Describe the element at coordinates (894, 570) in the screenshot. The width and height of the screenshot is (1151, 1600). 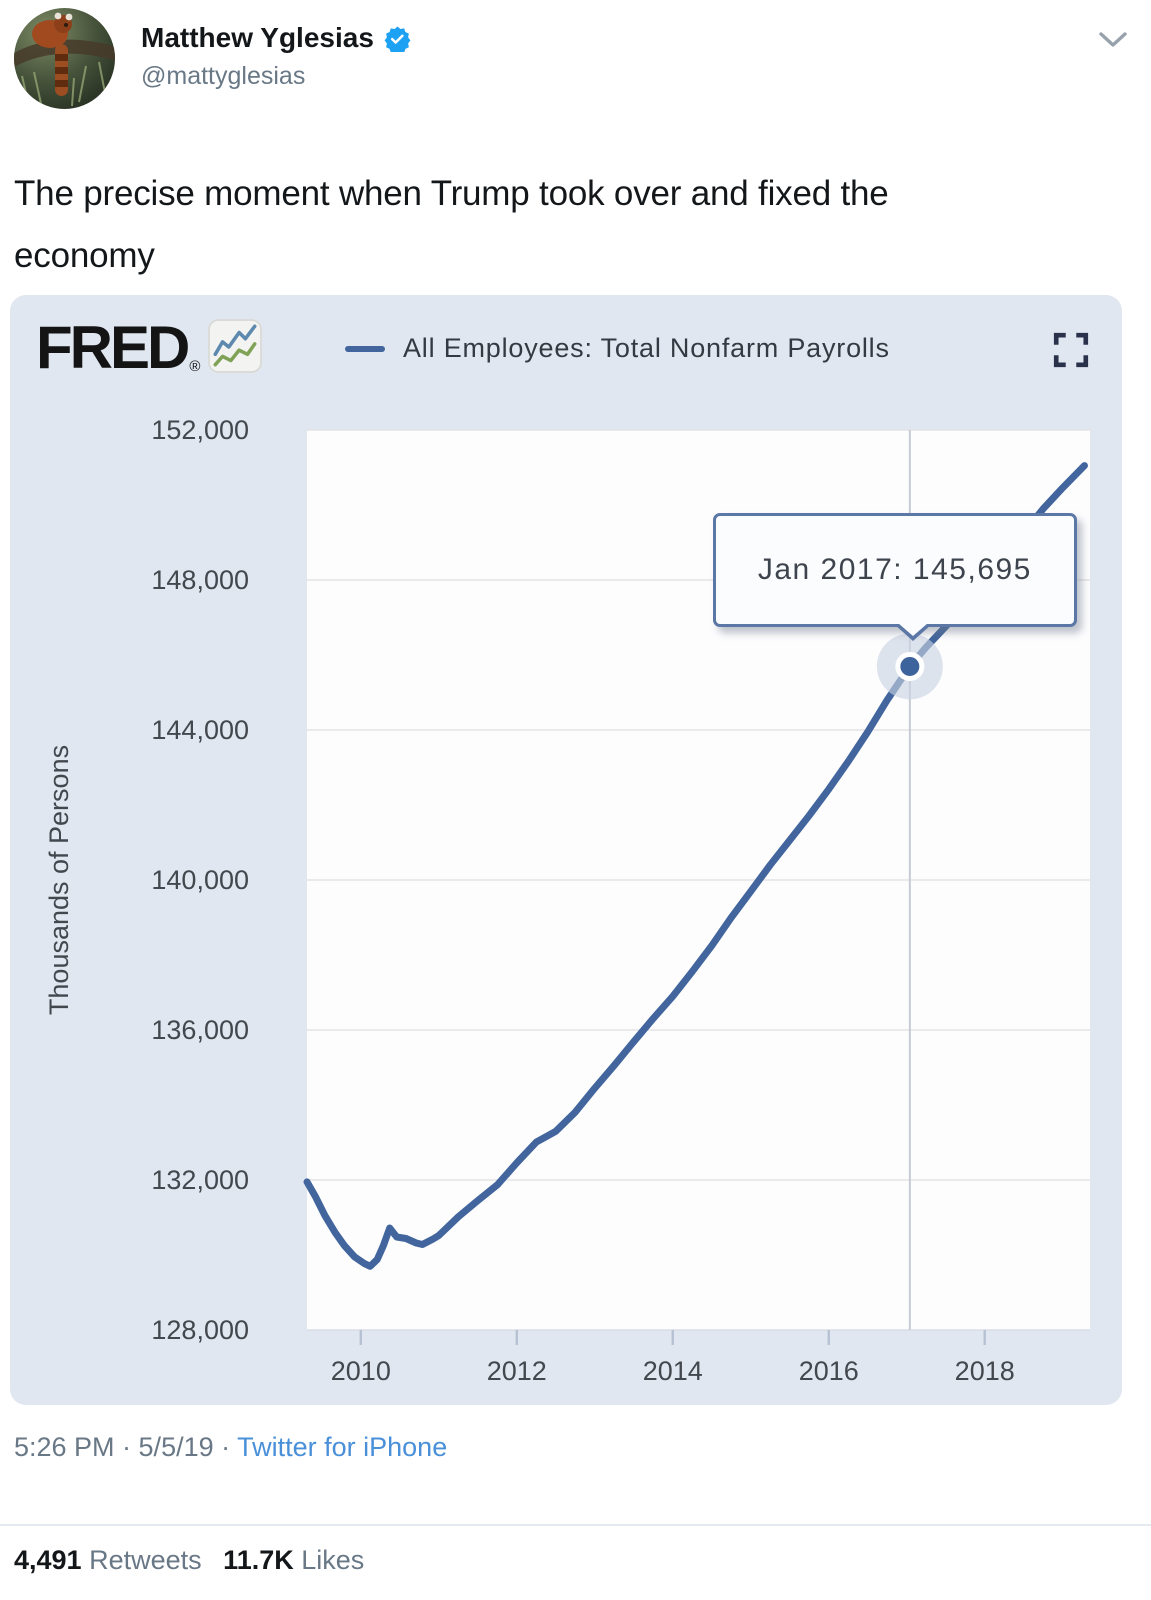
I see `tooltip-label: Jan 2017: 145,695` at that location.